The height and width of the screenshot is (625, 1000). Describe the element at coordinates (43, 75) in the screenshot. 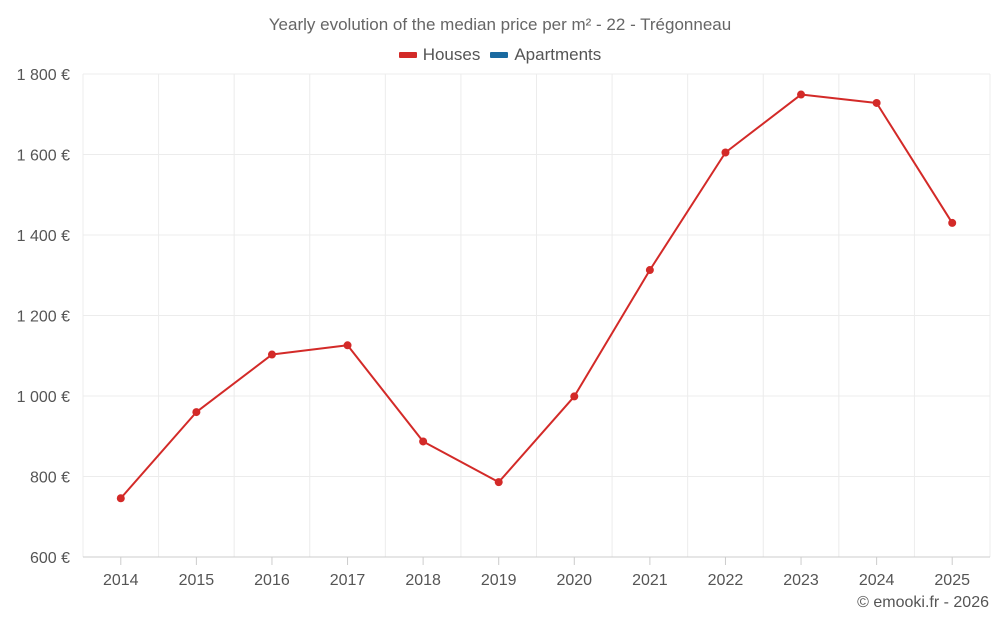

I see `y-tick-label: 1 800 €` at that location.